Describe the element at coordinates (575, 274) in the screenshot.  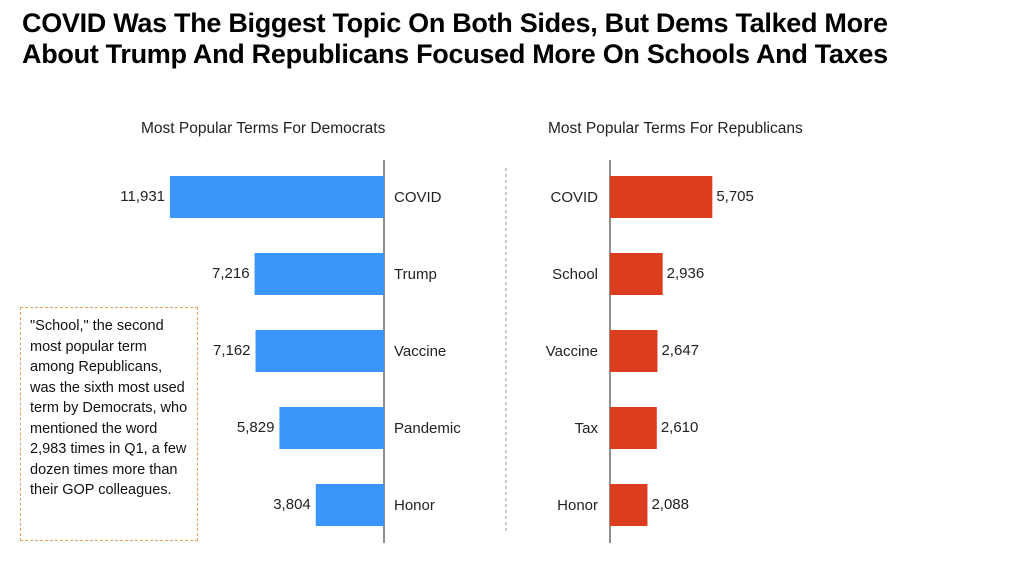
I see `republicans-category-label-school: School` at that location.